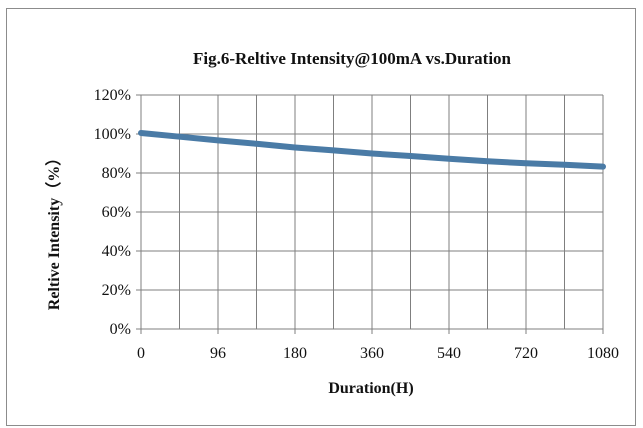 This screenshot has width=643, height=428. I want to click on y-tick-label: 100%, so click(112, 134).